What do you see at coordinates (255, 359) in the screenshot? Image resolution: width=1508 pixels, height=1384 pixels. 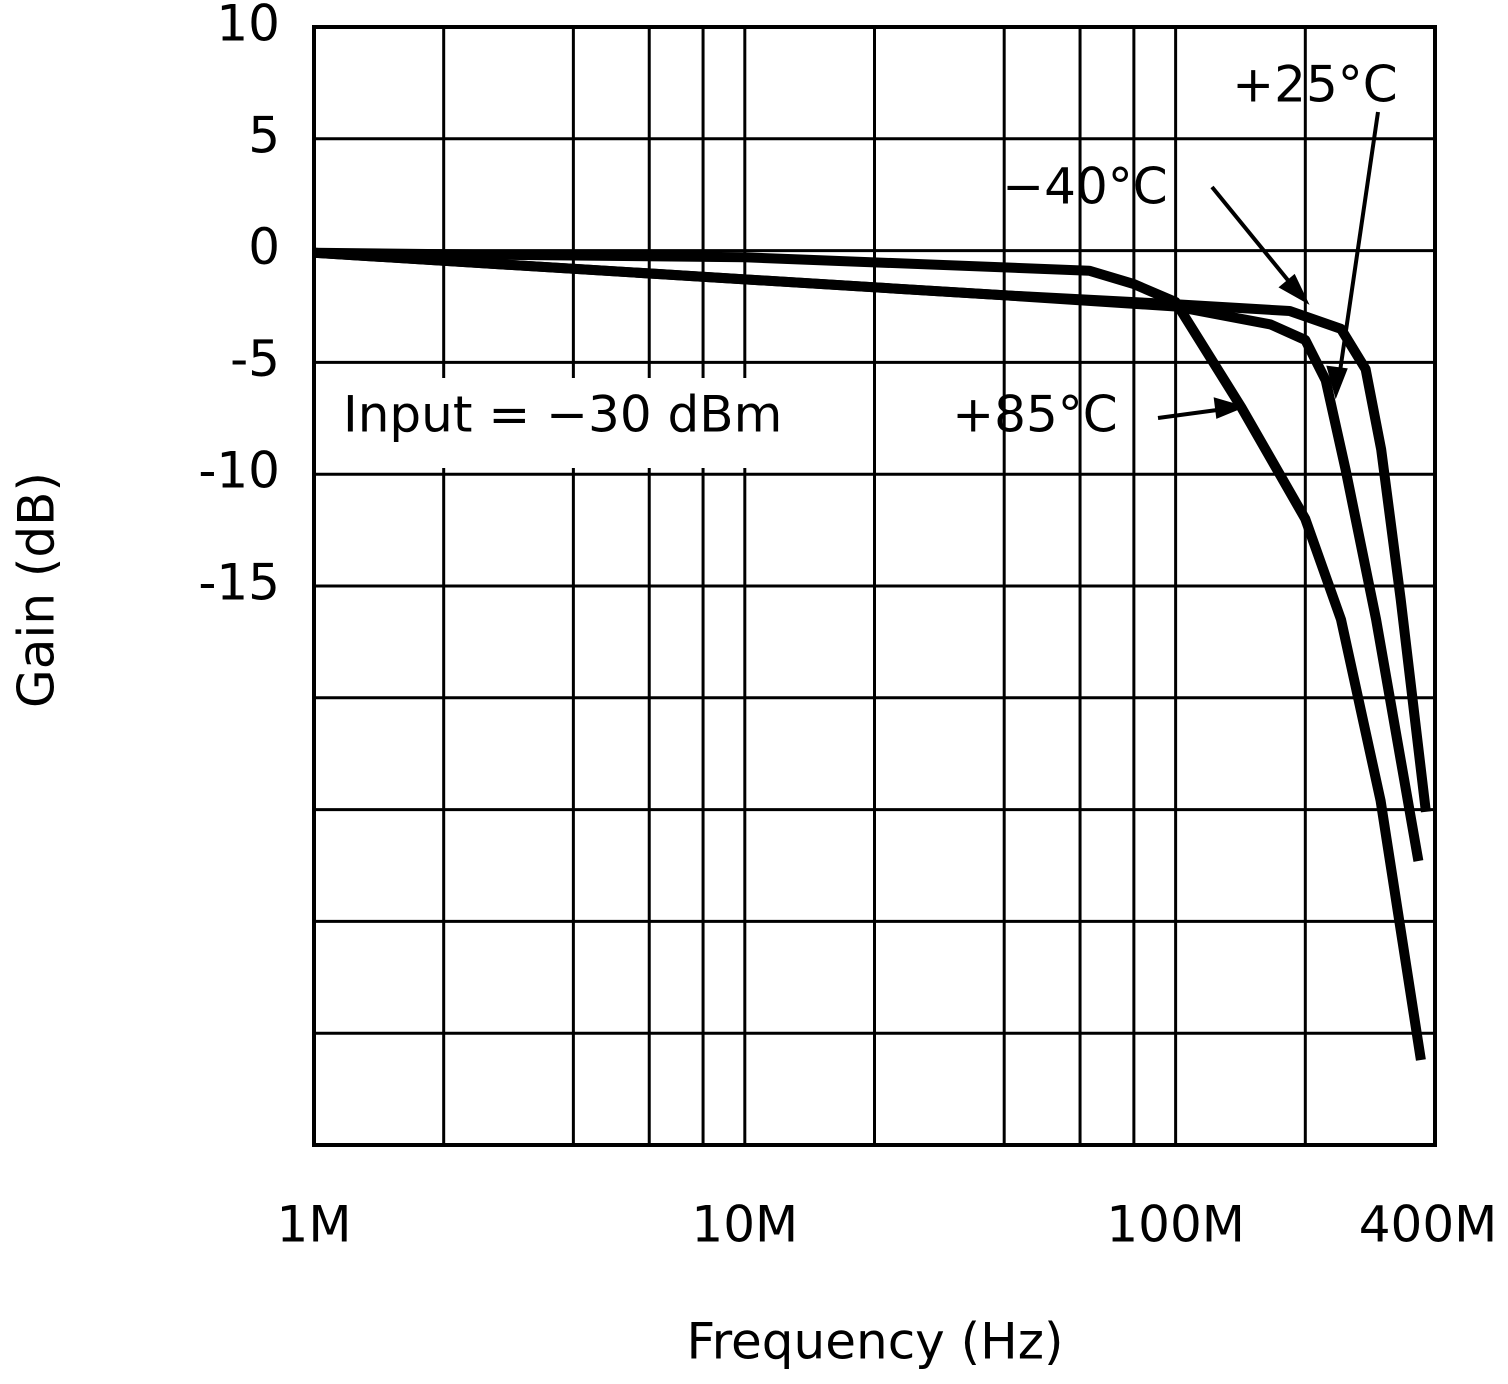 I see `y-tick-label: -5` at bounding box center [255, 359].